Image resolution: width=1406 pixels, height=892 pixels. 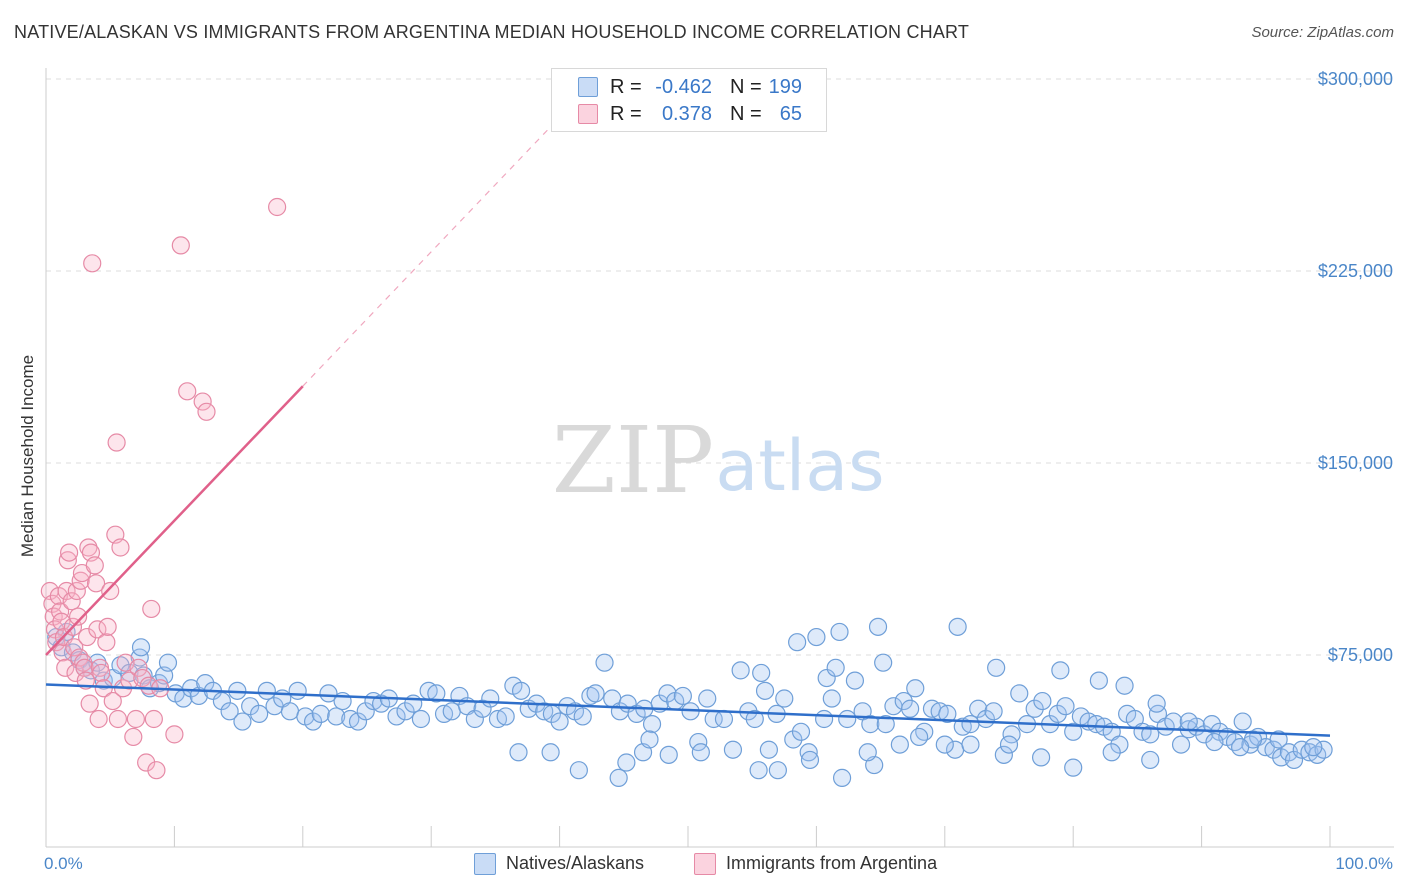 What do you see at coordinates (1322, 32) in the screenshot?
I see `source-label: Source: ZipAtlas.com` at bounding box center [1322, 32].